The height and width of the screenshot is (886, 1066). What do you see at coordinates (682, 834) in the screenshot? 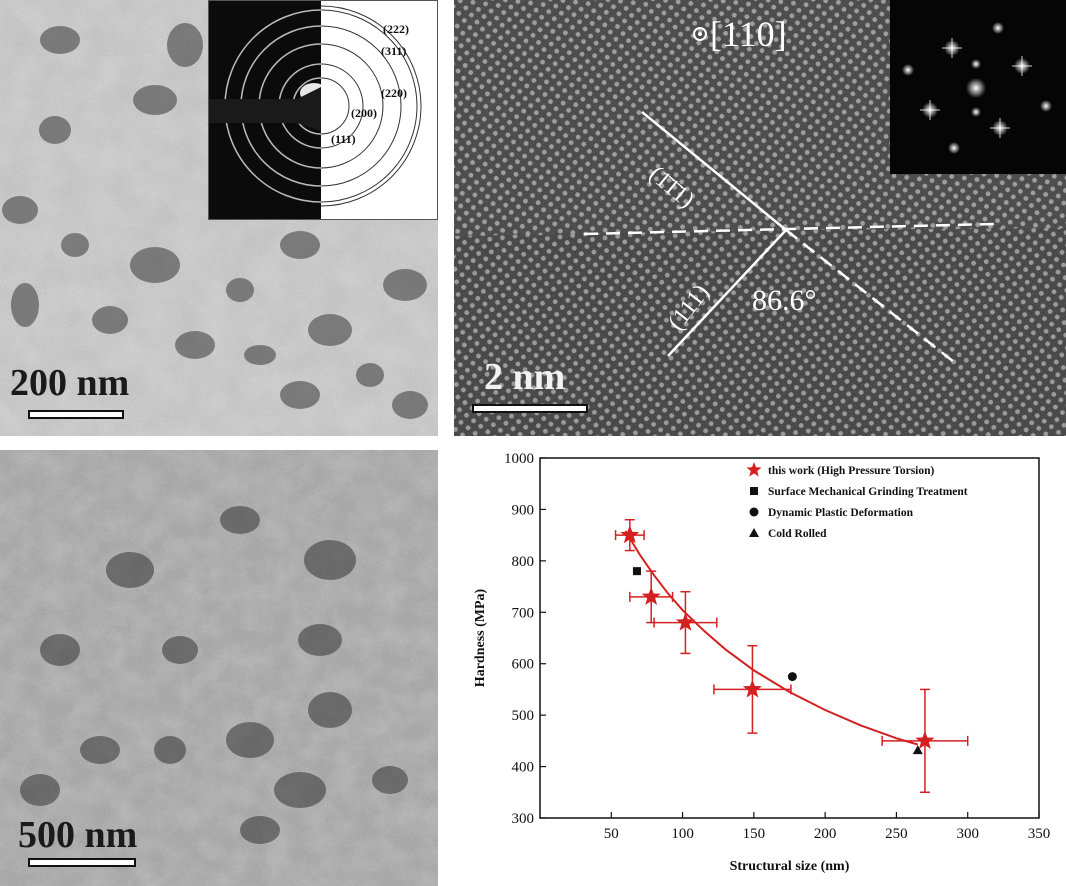
I see `x-tick-label: 100` at bounding box center [682, 834].